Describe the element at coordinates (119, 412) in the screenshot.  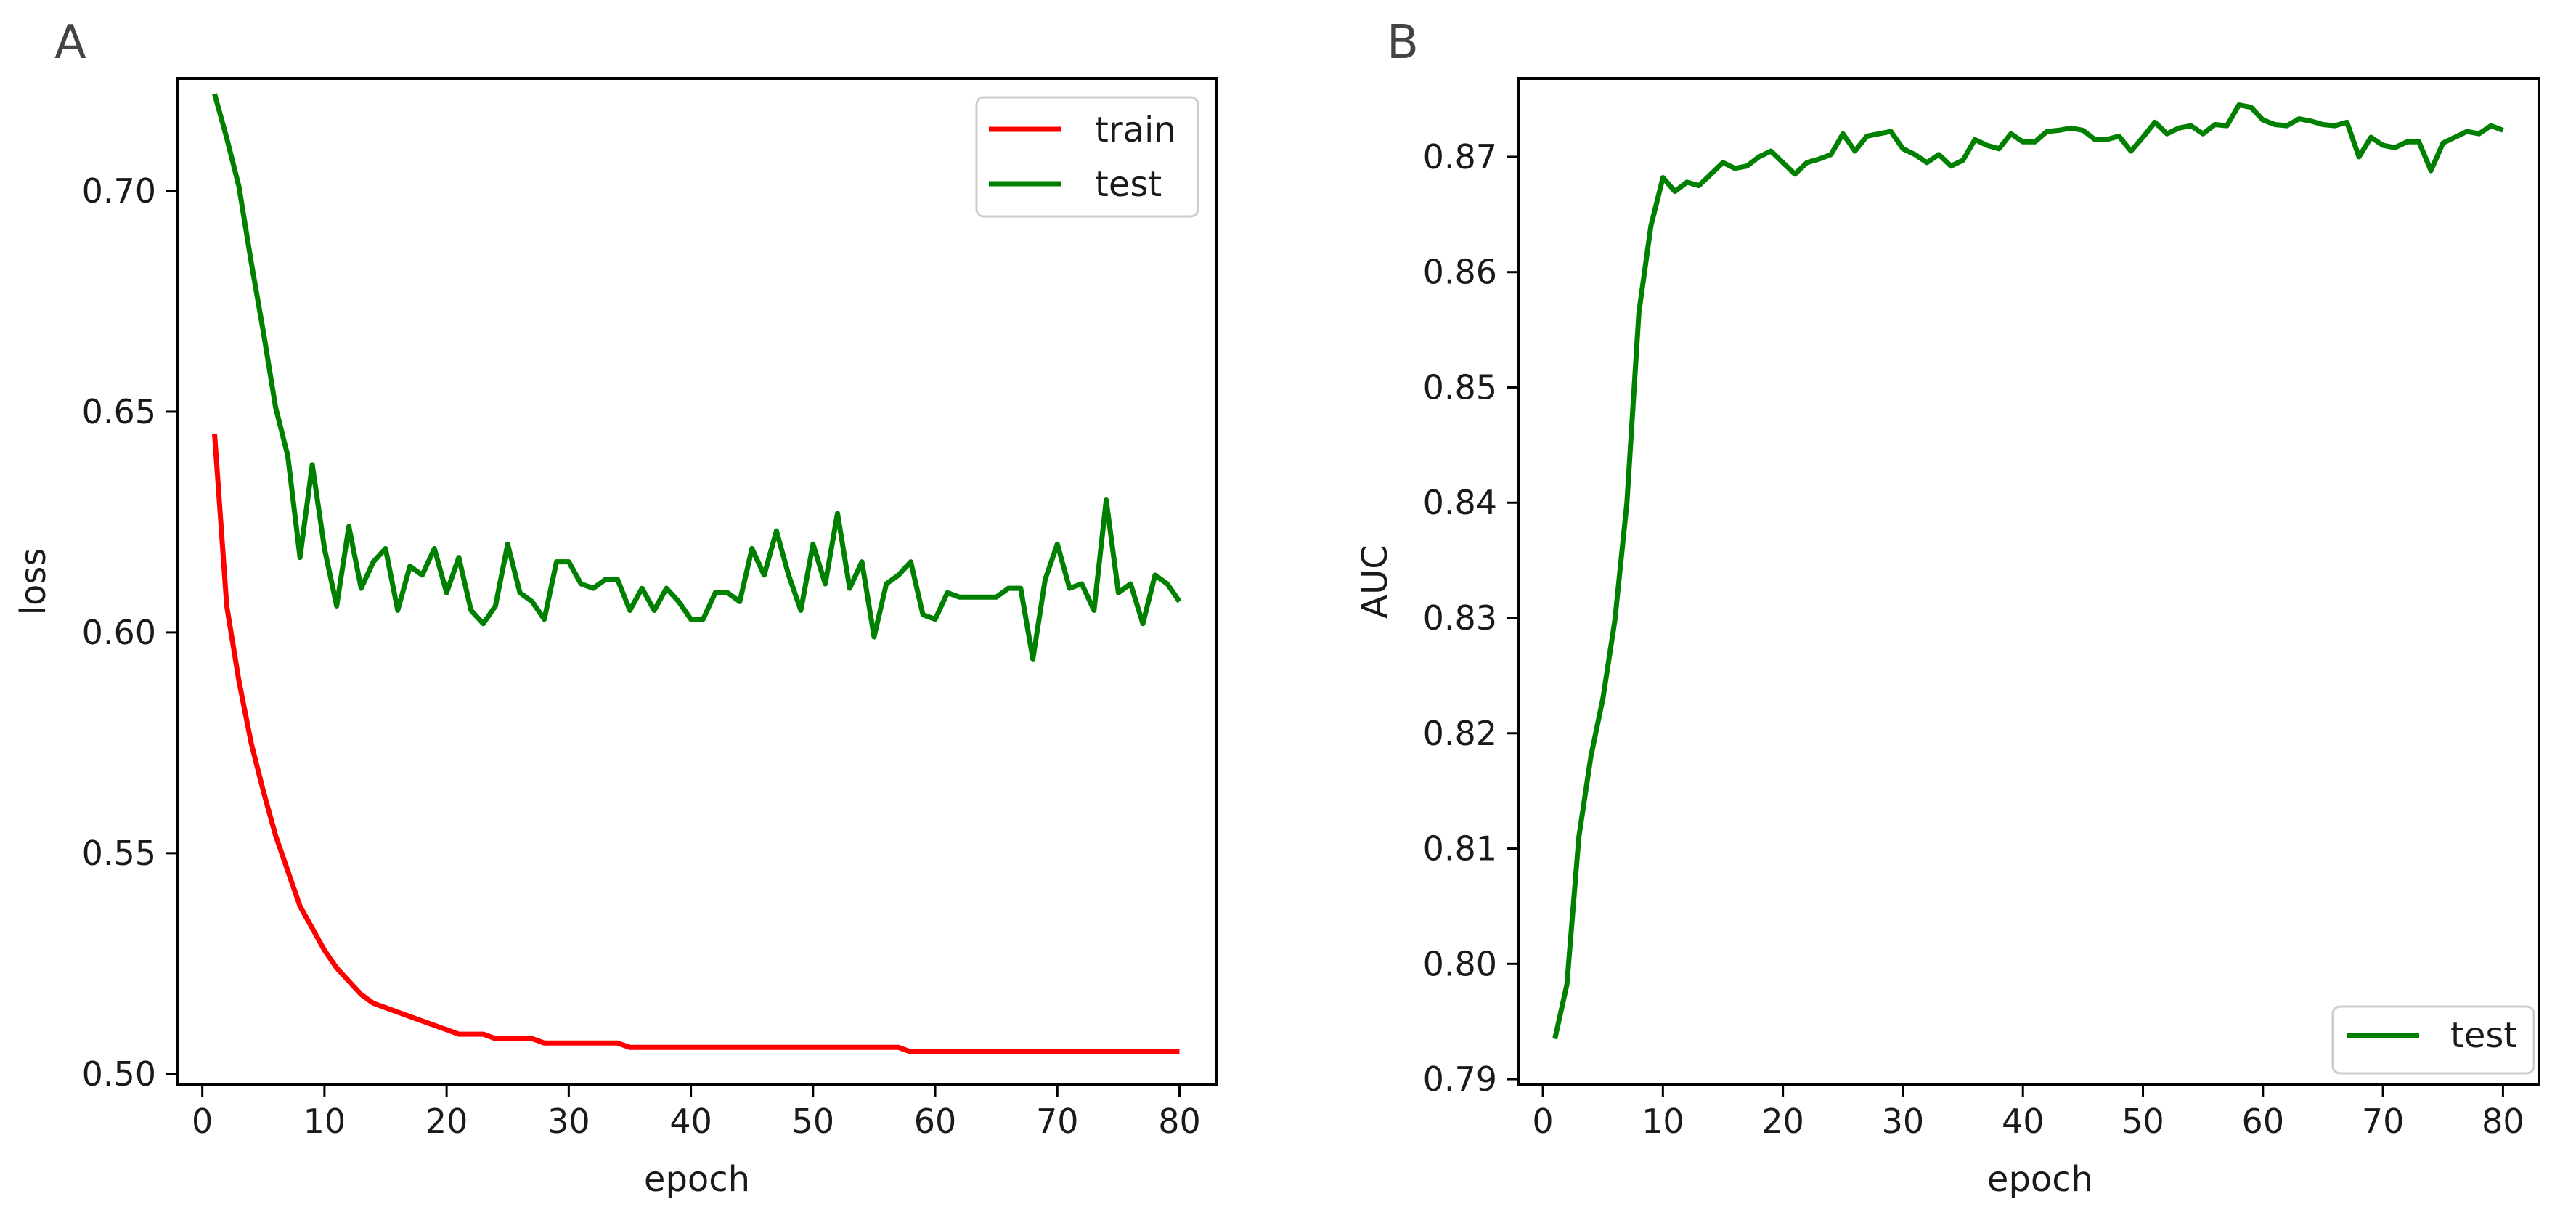
I see `panel-a-y-tick-label: 0.65` at that location.